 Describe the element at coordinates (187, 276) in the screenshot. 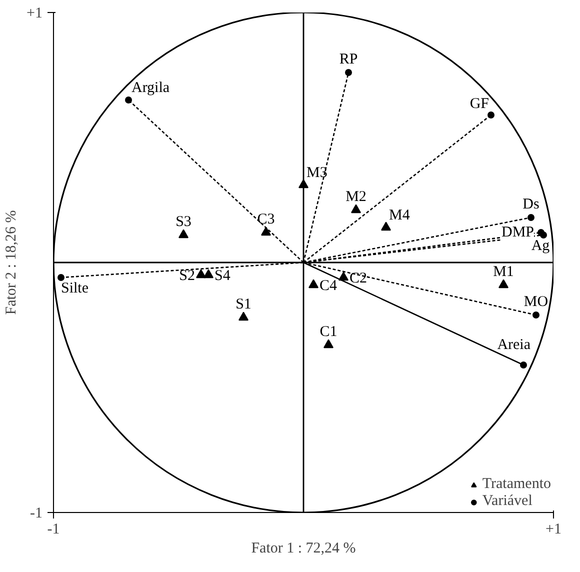

I see `annotation: S2` at that location.